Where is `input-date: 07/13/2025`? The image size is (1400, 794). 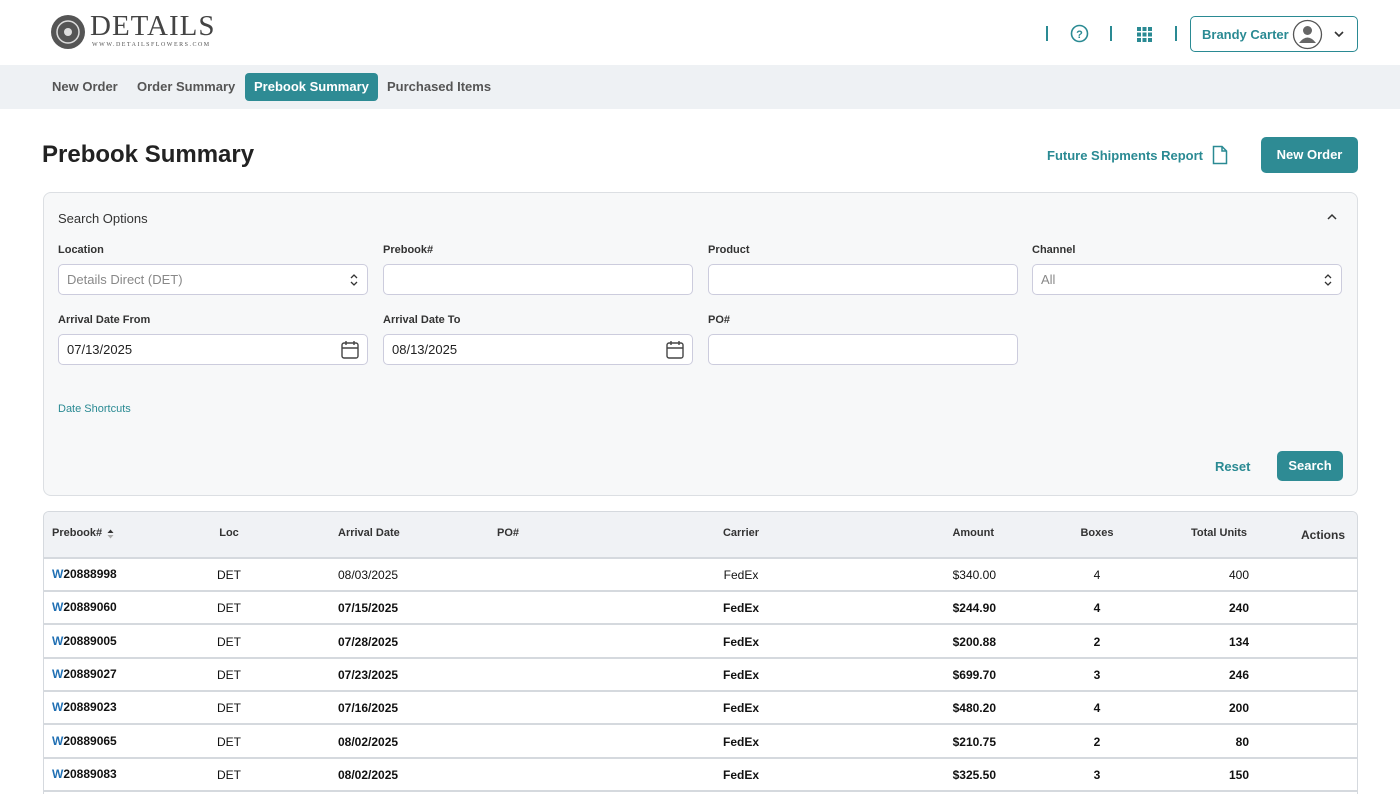
input-date: 07/13/2025 is located at coordinates (213, 349).